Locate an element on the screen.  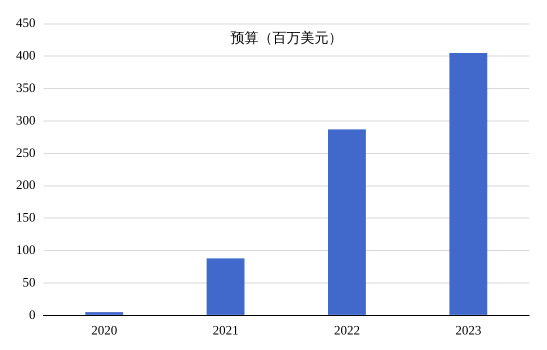
y-tick-label: 450 is located at coordinates (26, 22).